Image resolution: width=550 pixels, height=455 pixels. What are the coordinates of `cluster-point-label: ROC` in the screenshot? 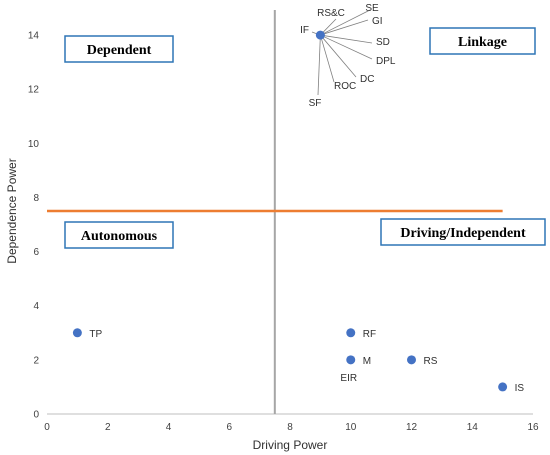 It's located at (345, 86).